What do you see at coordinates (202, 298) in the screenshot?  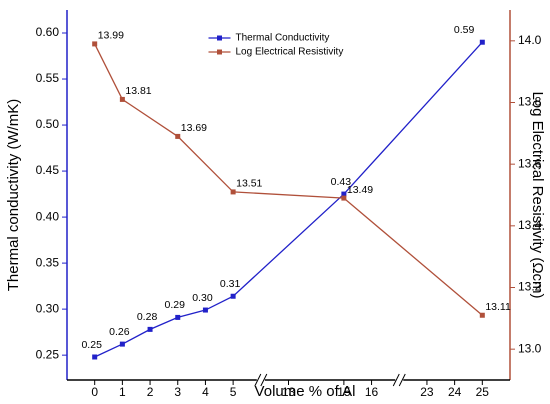 I see `data-label: 0.30` at bounding box center [202, 298].